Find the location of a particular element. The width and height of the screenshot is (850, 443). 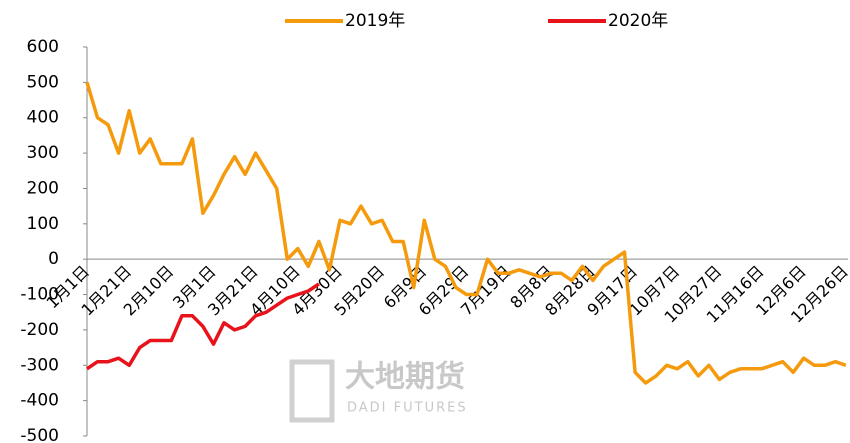

y-tick-label: 400 is located at coordinates (43, 118).